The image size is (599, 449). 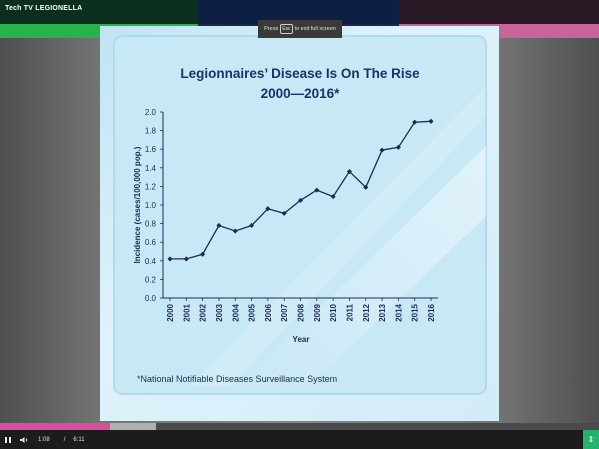 I want to click on volume-button, so click(x=24, y=439).